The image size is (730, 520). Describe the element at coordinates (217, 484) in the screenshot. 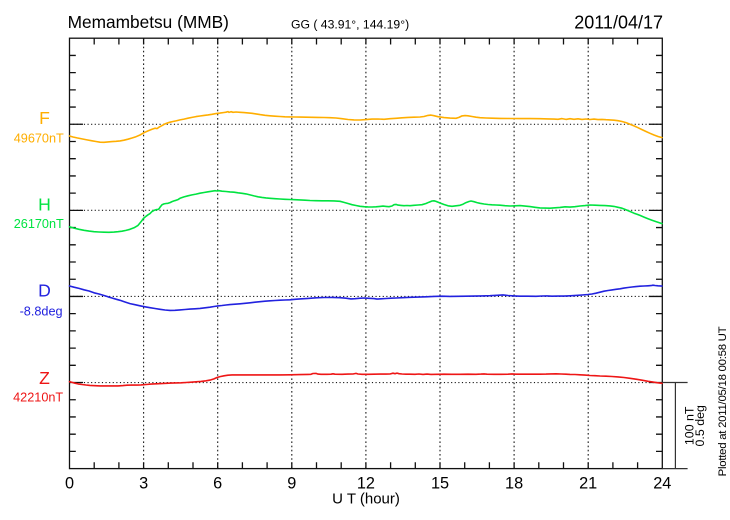

I see `svg-text: 6` at that location.